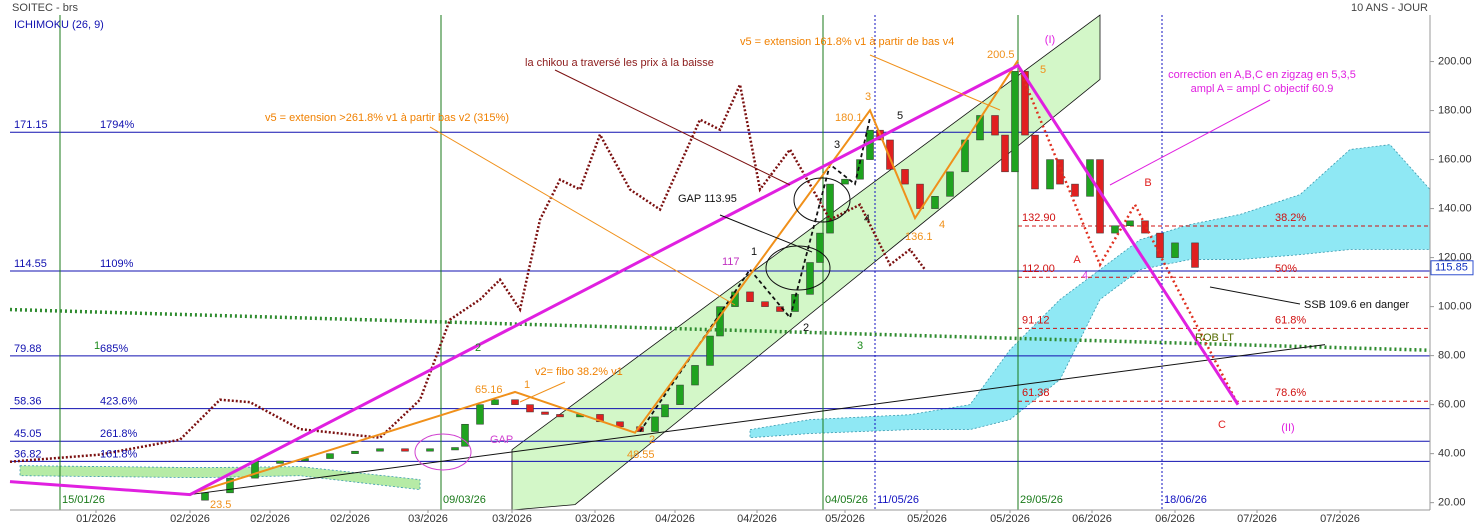  I want to click on level-value: 171.15, so click(31, 125).